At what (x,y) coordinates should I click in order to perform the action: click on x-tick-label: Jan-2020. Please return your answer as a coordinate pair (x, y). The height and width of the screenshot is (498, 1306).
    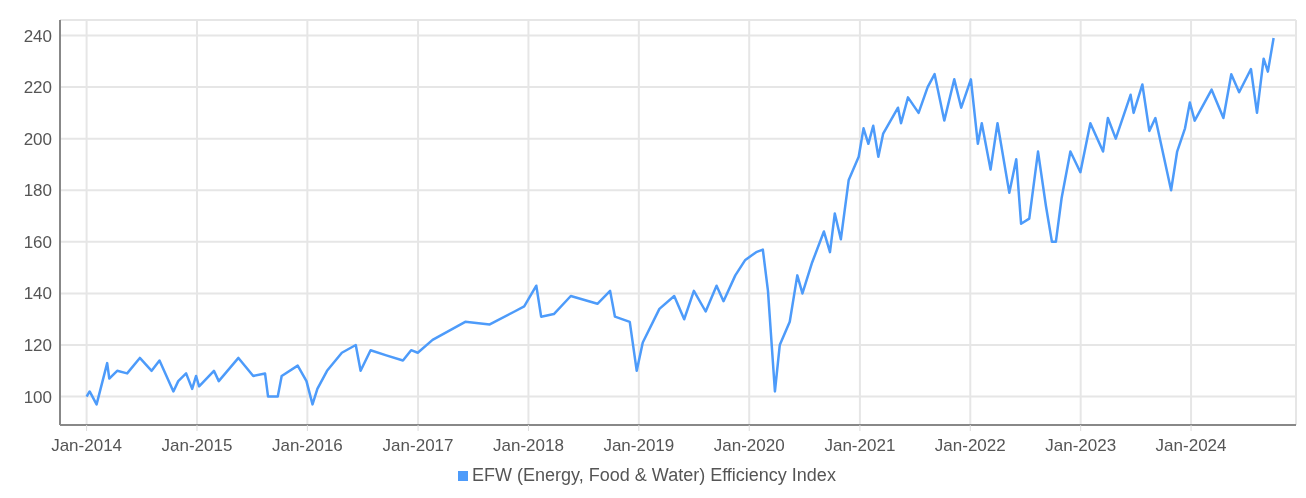
    Looking at the image, I should click on (749, 446).